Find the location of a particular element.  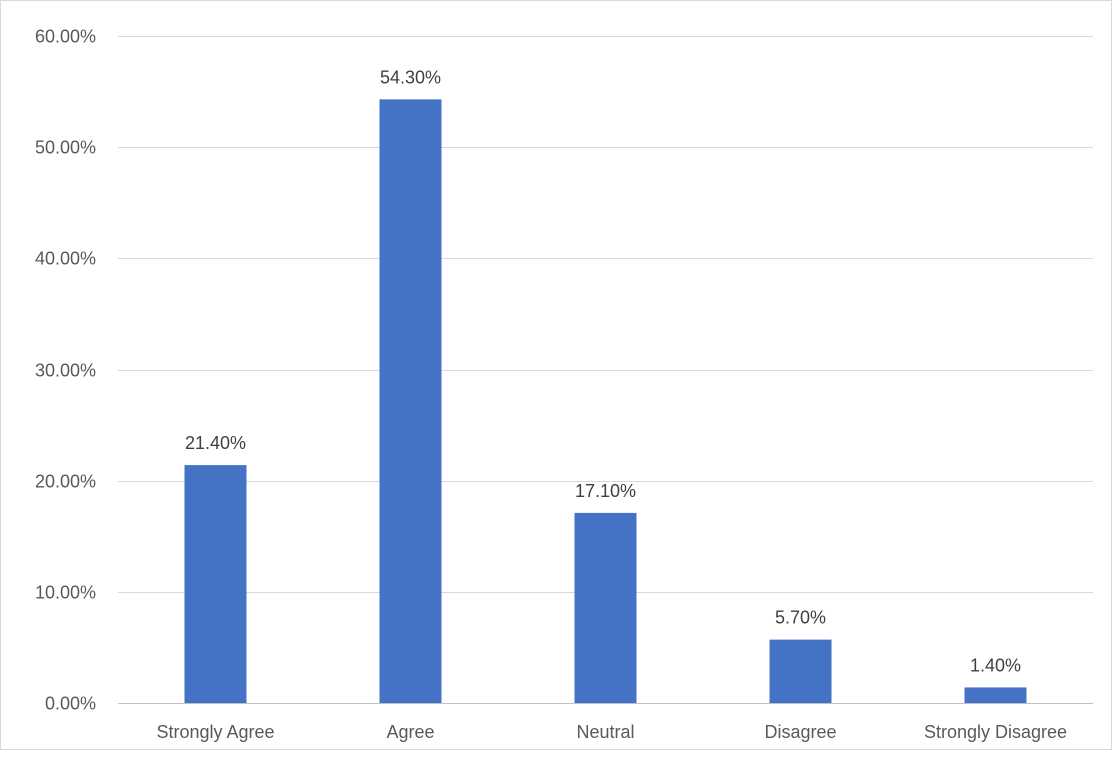

y-tick-label: 20.00% is located at coordinates (65, 482).